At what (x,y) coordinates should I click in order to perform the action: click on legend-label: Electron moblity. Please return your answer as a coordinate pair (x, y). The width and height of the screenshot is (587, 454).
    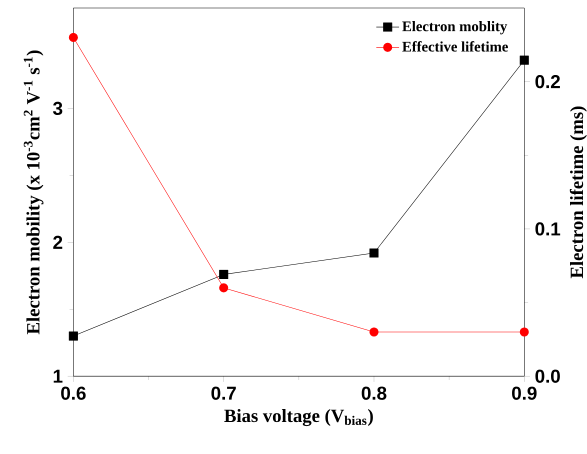
    Looking at the image, I should click on (455, 28).